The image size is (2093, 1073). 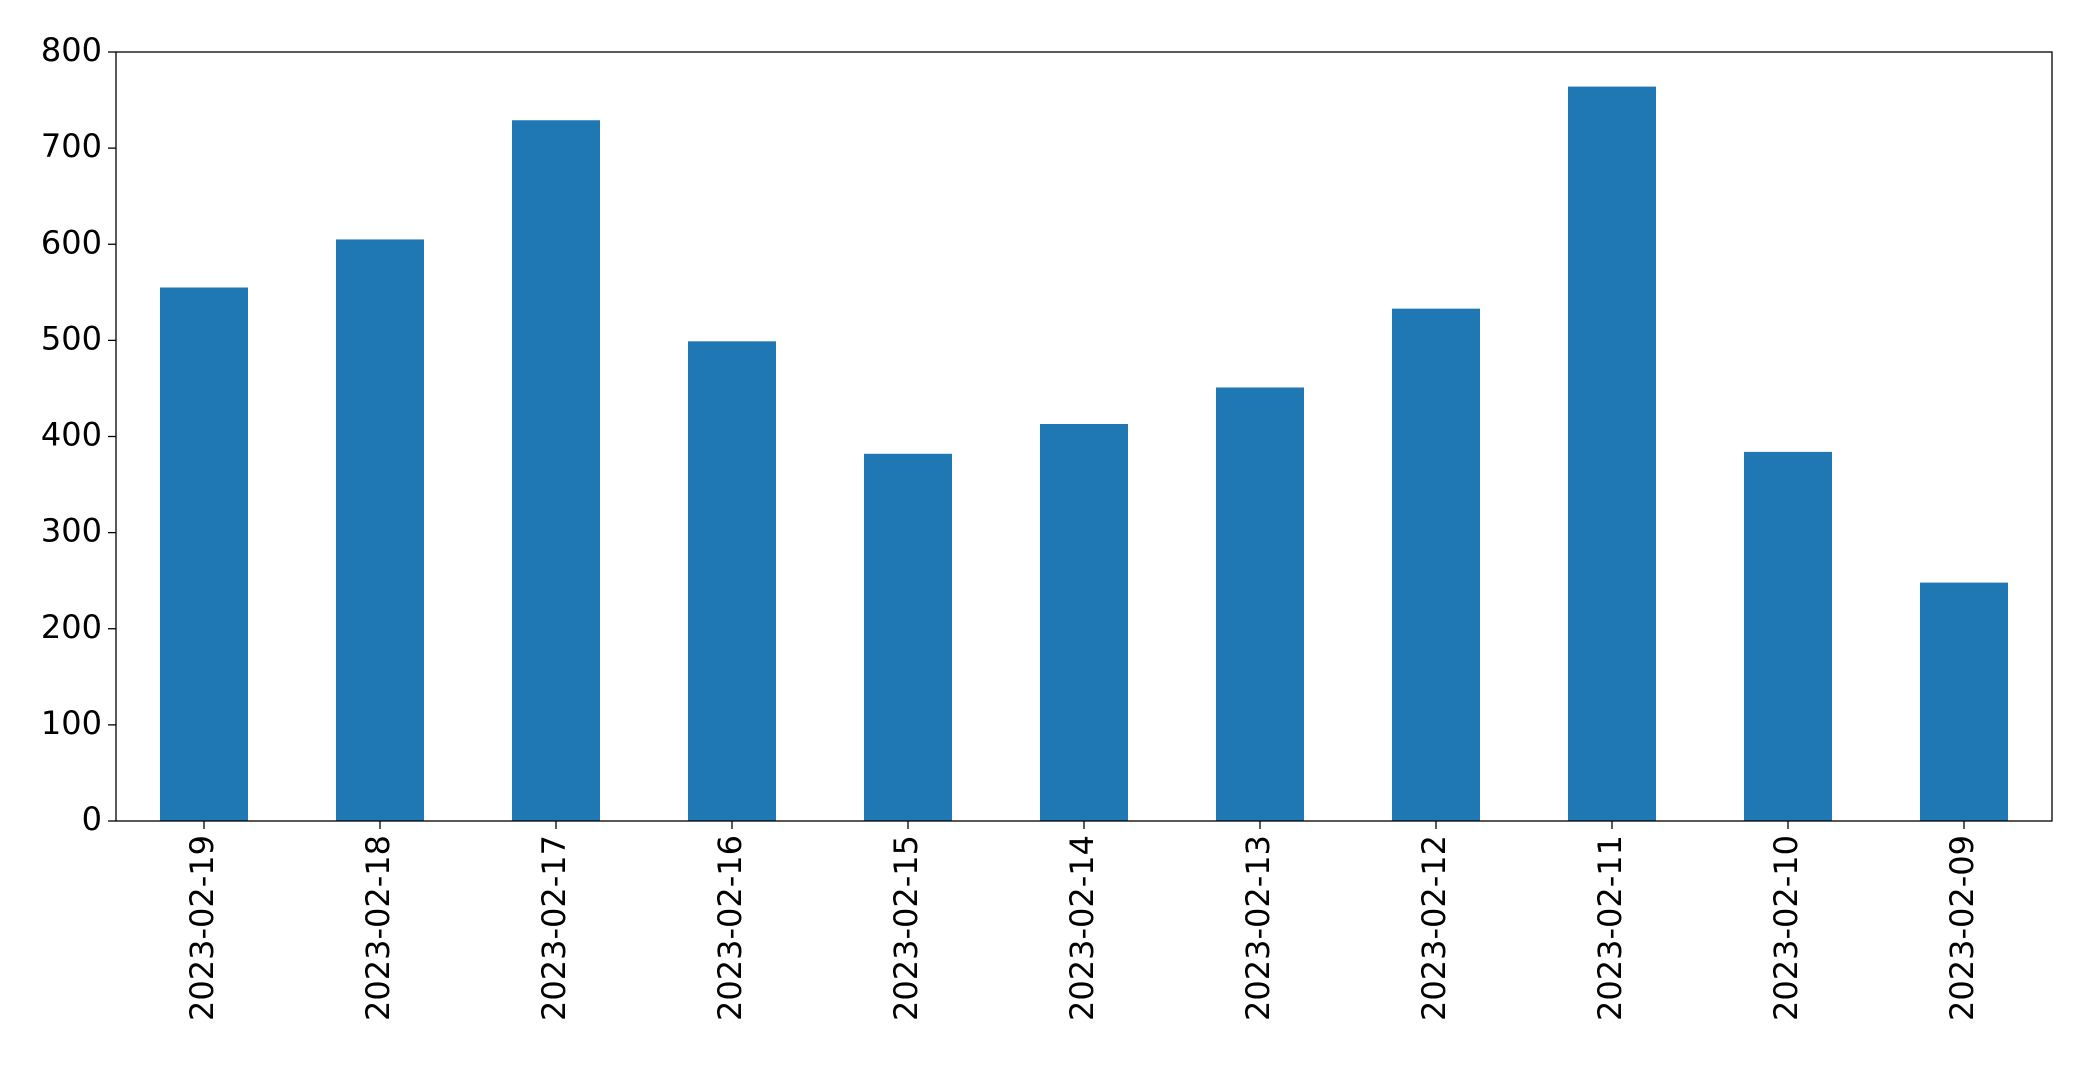 What do you see at coordinates (92, 819) in the screenshot?
I see `y-tick-label: 0` at bounding box center [92, 819].